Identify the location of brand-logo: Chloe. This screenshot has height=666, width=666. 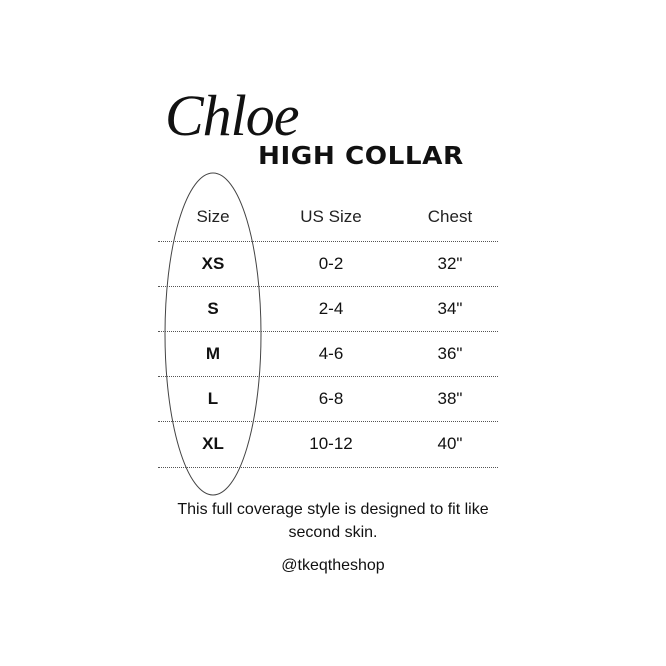
(232, 115).